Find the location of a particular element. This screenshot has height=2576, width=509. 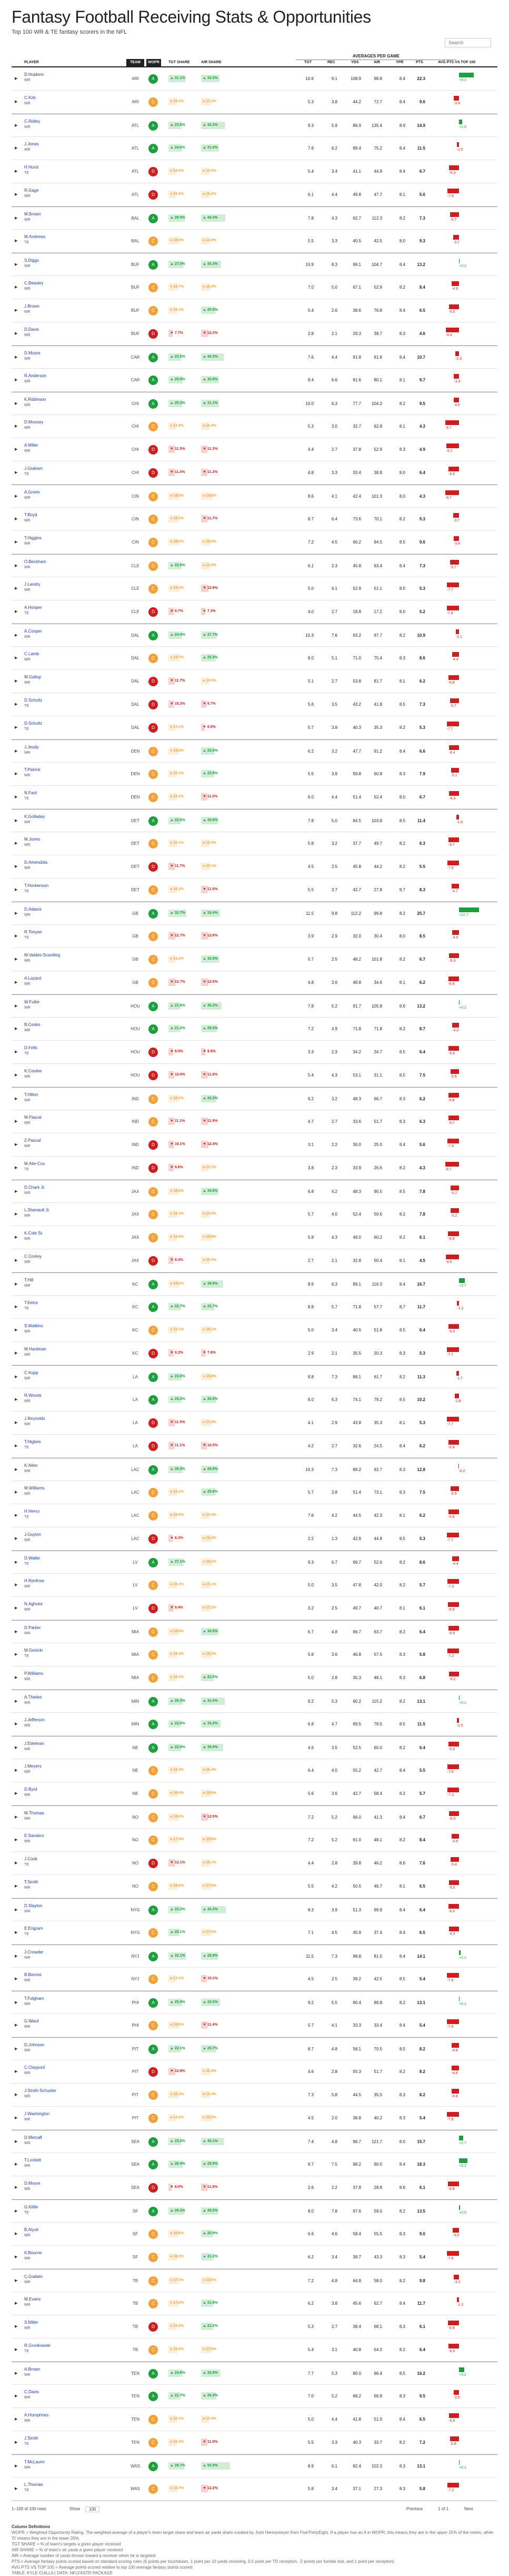

col-pts: PTS is located at coordinates (420, 62).